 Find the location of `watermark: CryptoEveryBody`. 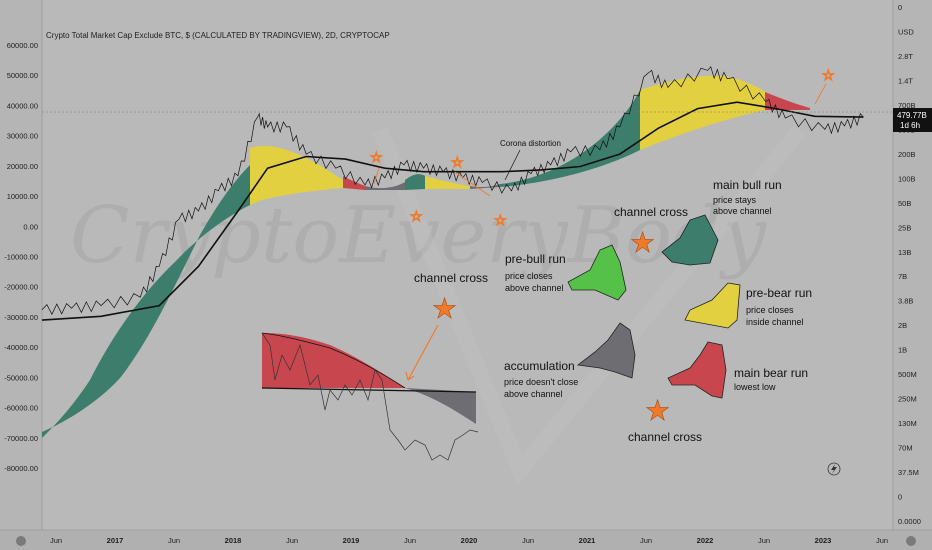

watermark: CryptoEveryBody is located at coordinates (418, 236).